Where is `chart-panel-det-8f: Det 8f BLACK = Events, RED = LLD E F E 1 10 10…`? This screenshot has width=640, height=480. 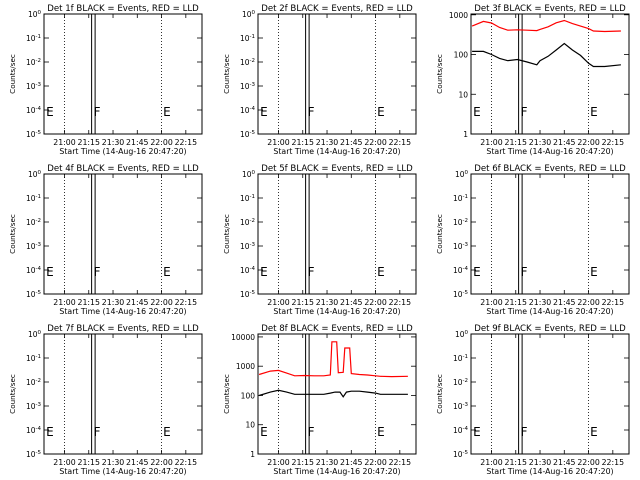 chart-panel-det-8f: Det 8f BLACK = Events, RED = LLD E F E 1 10 10… is located at coordinates (319, 400).